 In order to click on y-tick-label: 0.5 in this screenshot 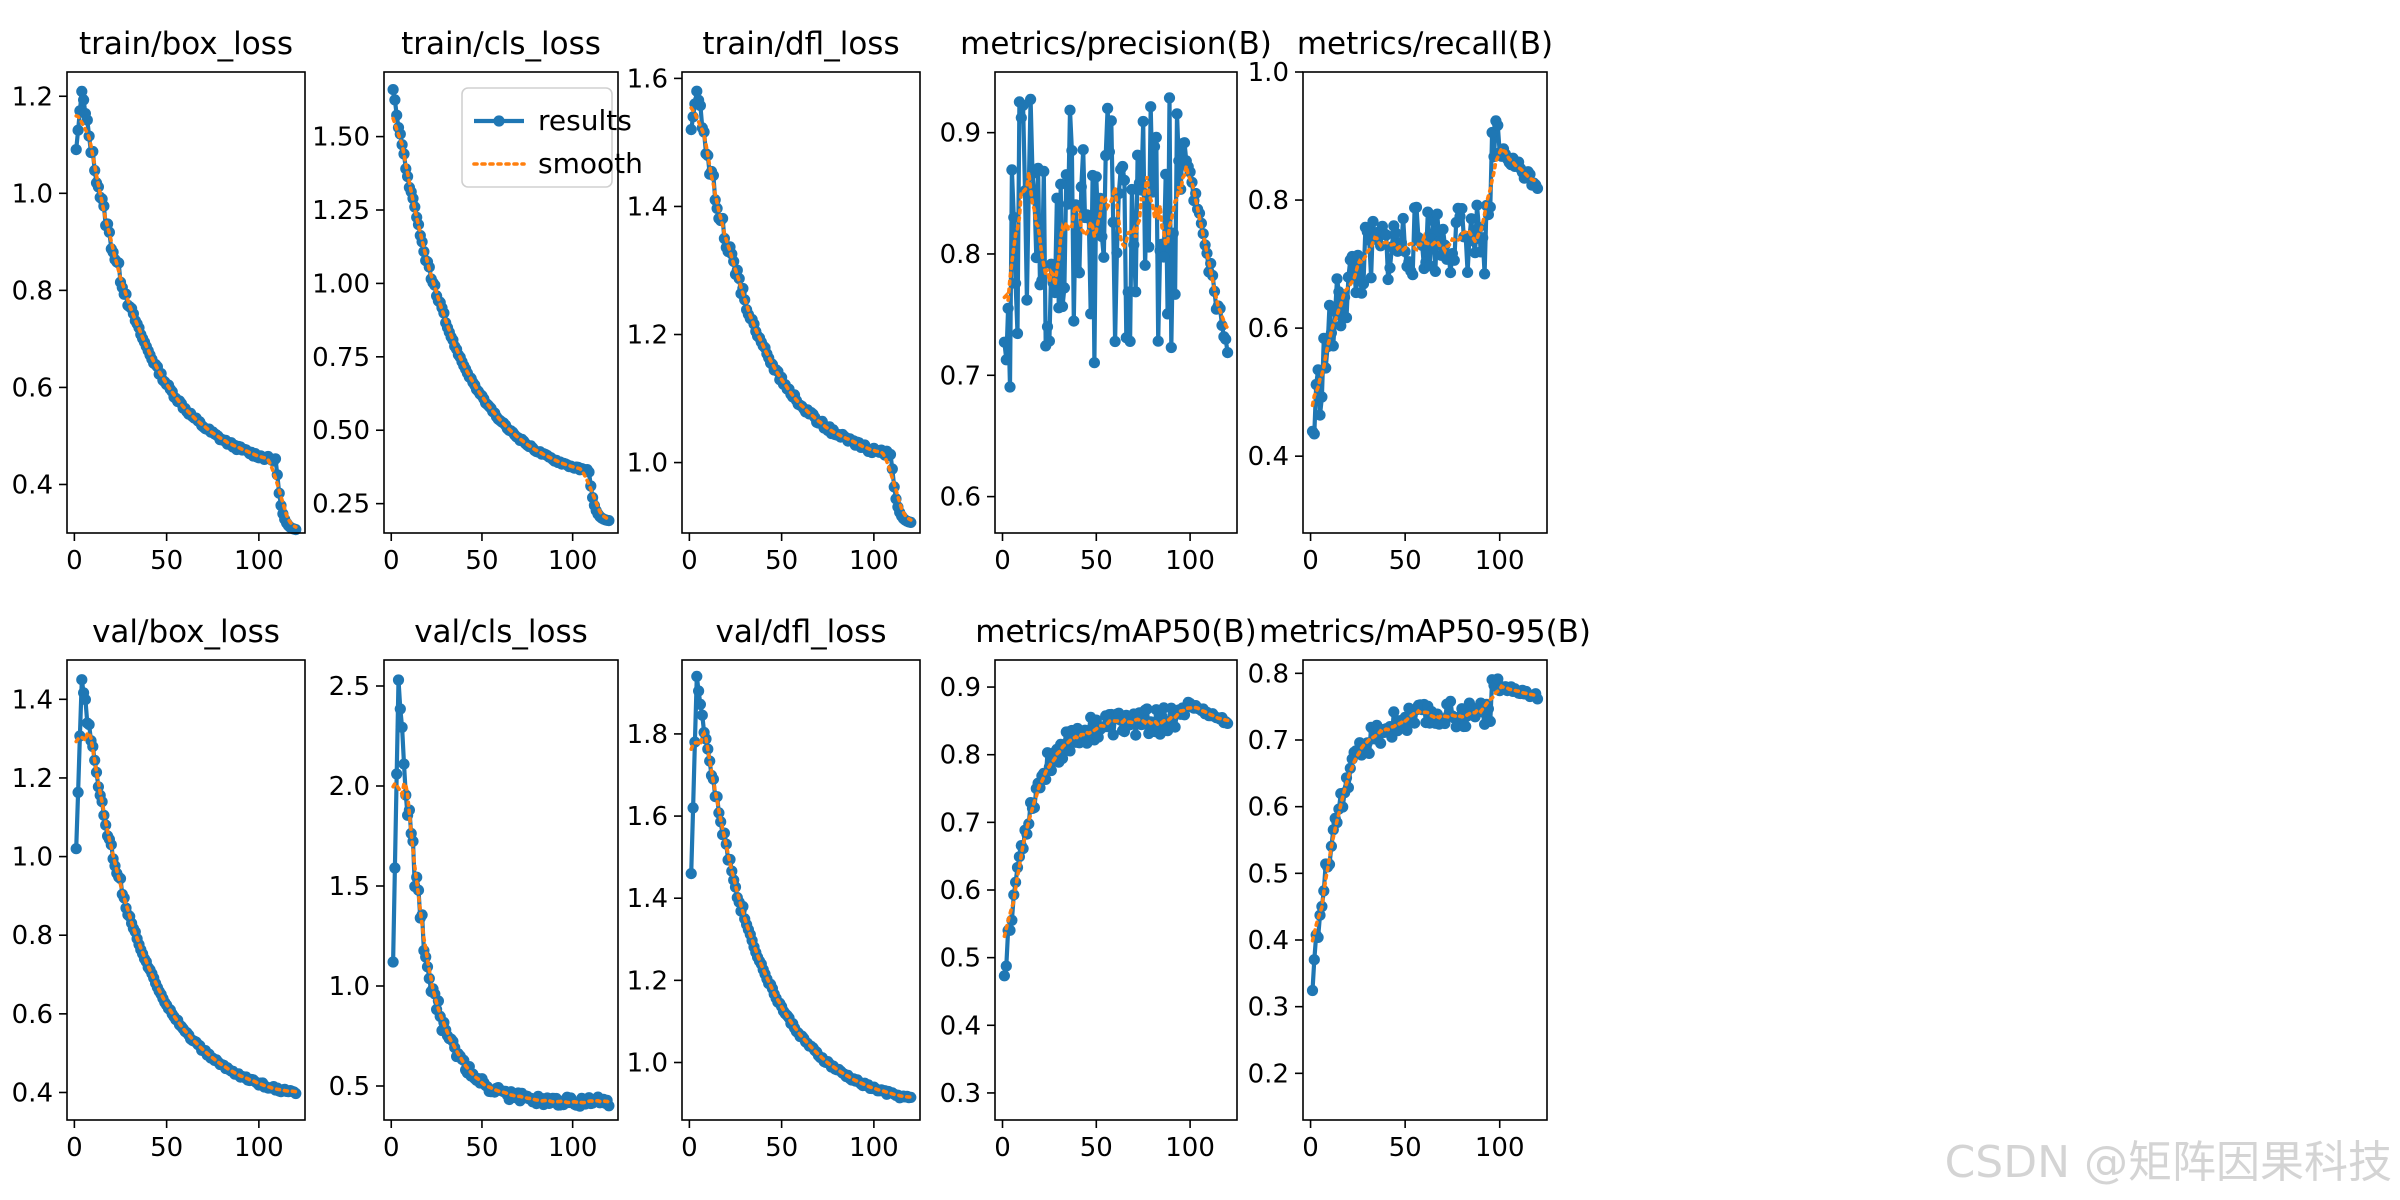, I will do `click(960, 959)`.